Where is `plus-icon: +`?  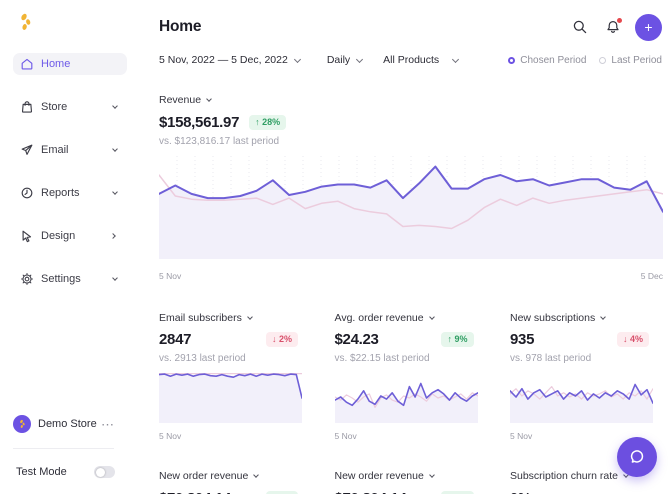
plus-icon: + is located at coordinates (648, 26).